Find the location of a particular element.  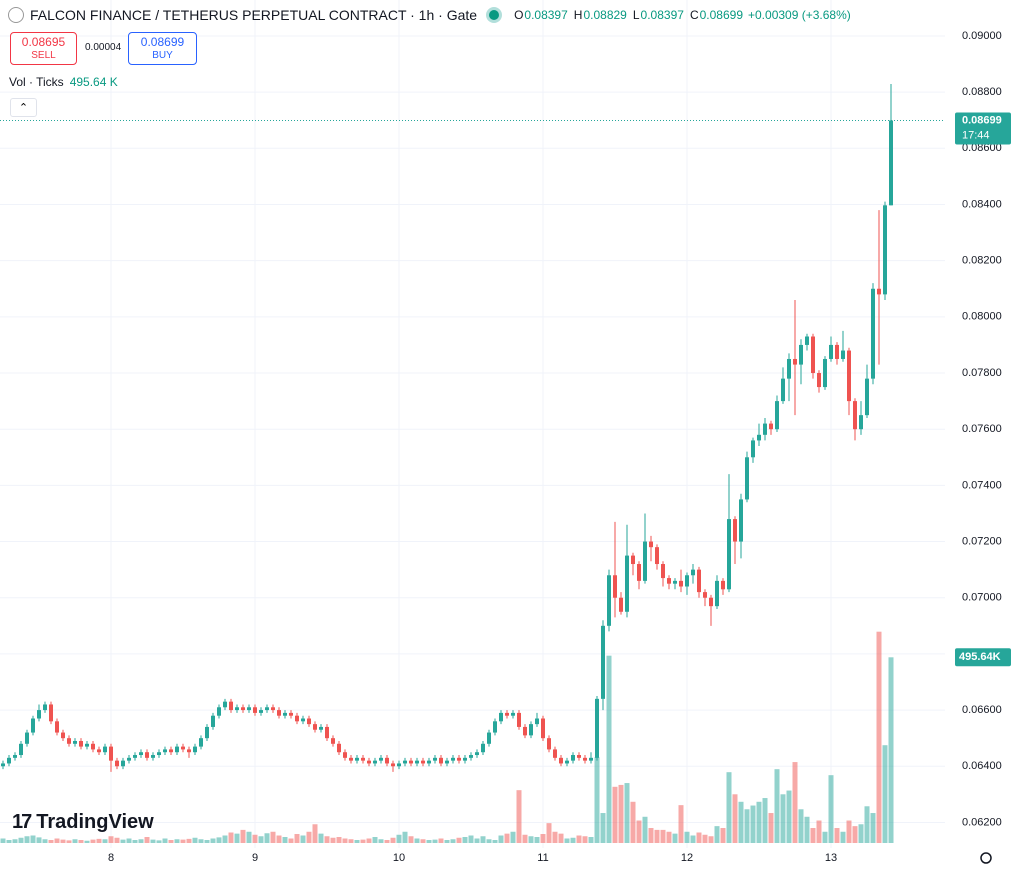

buy-price: 0.08699 is located at coordinates (162, 42).